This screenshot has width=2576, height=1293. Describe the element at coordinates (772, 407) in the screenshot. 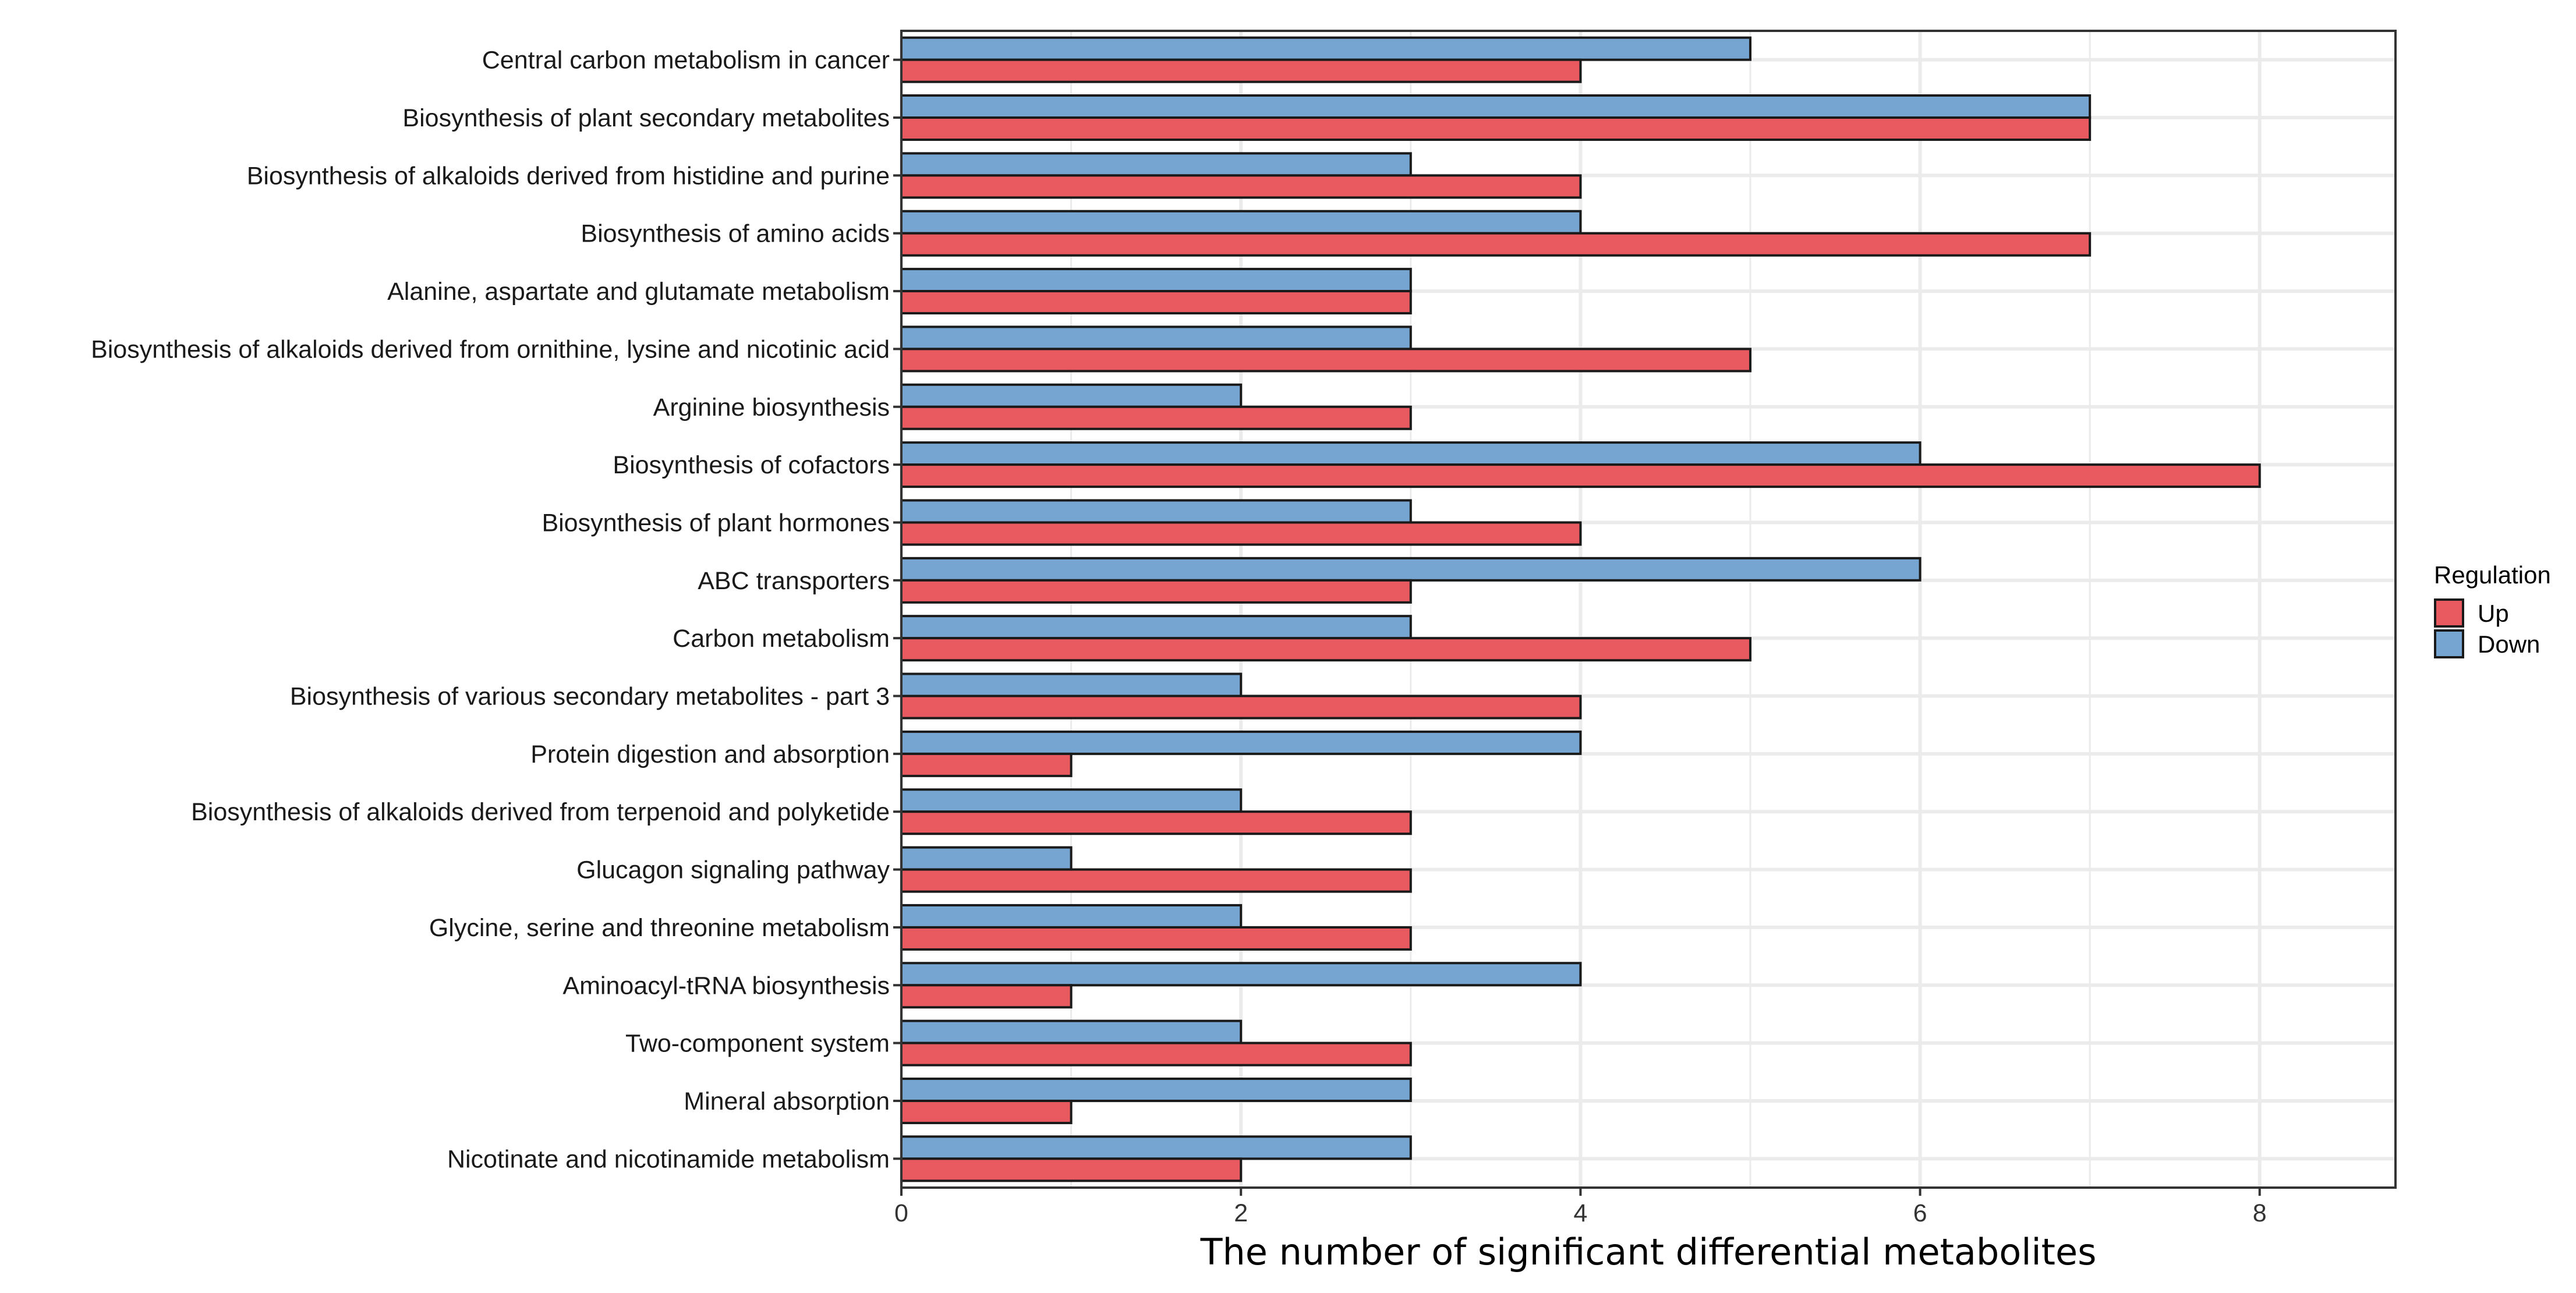

I see `category-label: Arginine biosynthesis` at that location.